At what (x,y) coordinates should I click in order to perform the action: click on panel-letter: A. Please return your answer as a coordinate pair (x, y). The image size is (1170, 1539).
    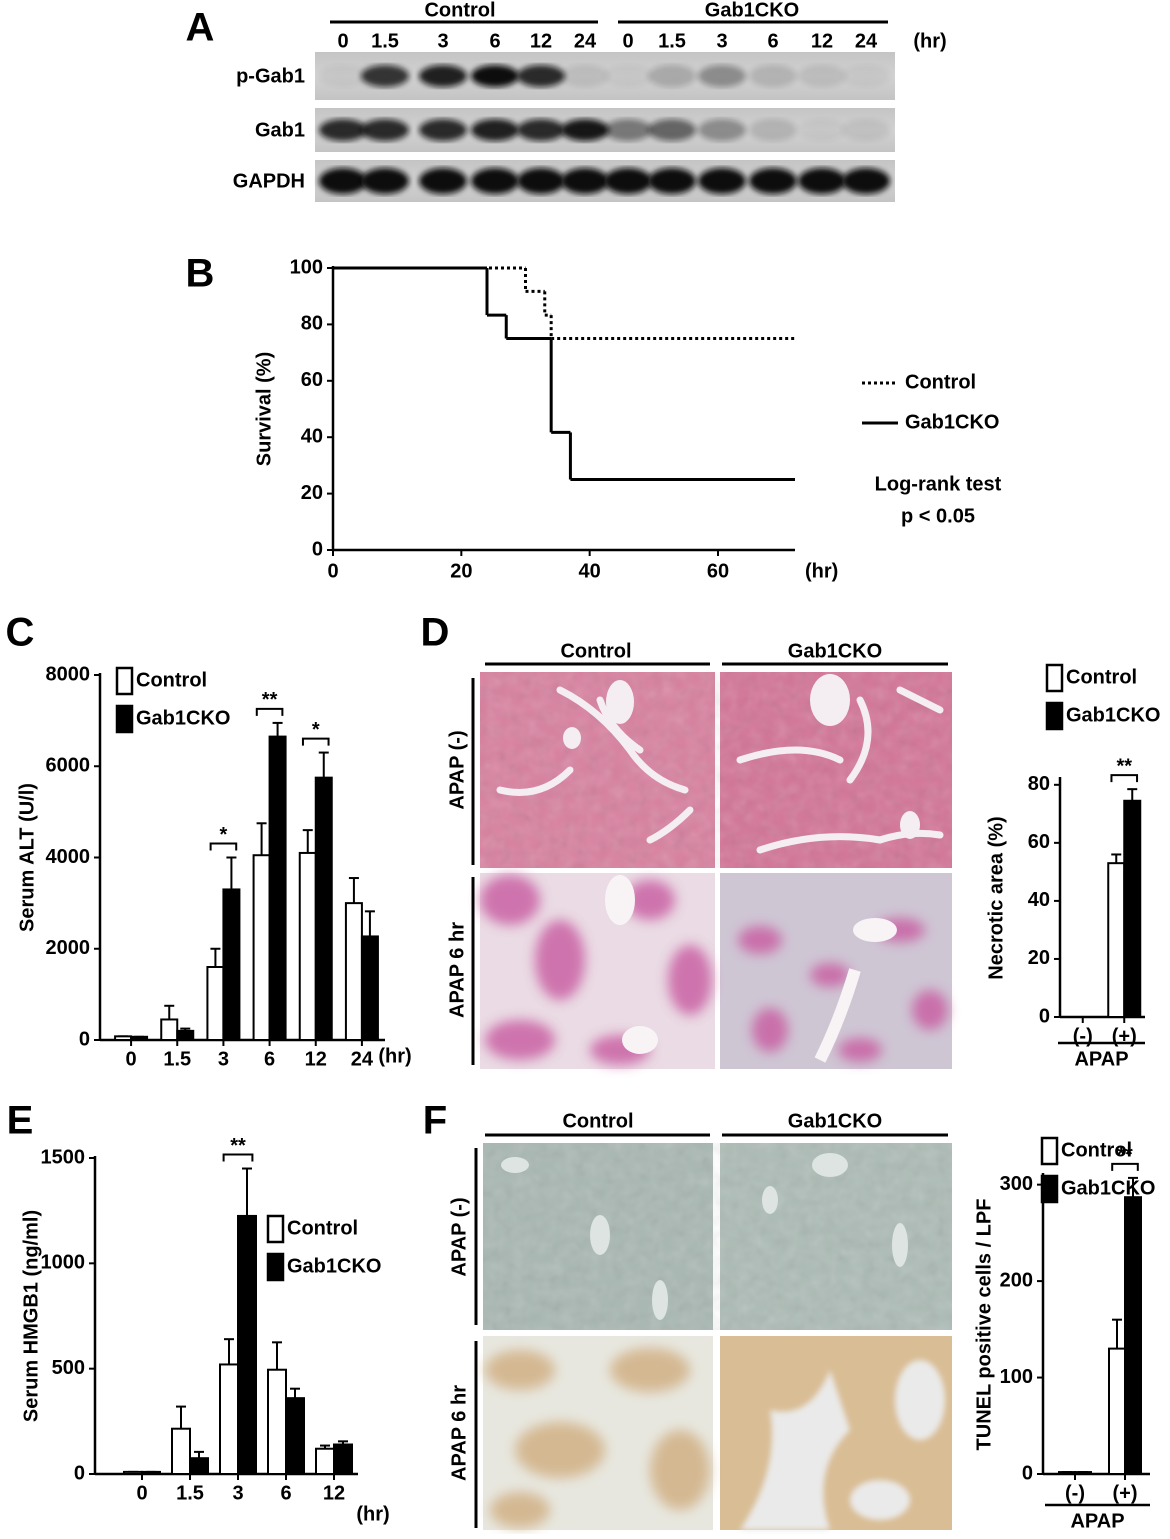
    Looking at the image, I should click on (200, 28).